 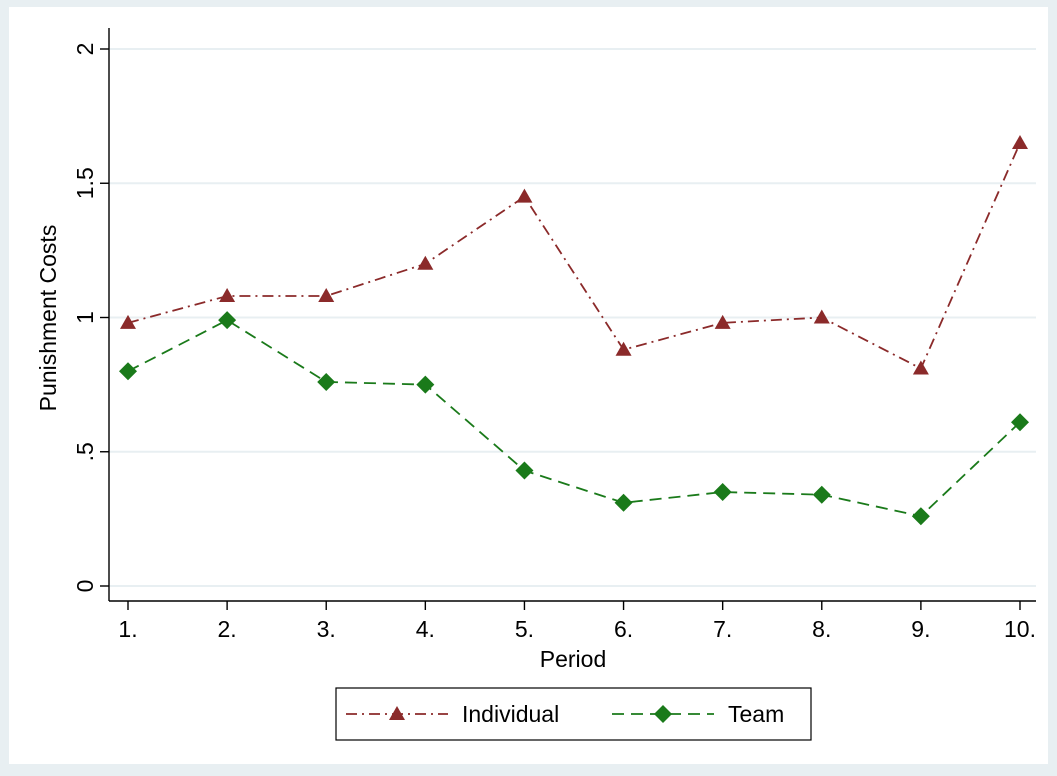 I want to click on x-tick-label: 4., so click(x=425, y=629).